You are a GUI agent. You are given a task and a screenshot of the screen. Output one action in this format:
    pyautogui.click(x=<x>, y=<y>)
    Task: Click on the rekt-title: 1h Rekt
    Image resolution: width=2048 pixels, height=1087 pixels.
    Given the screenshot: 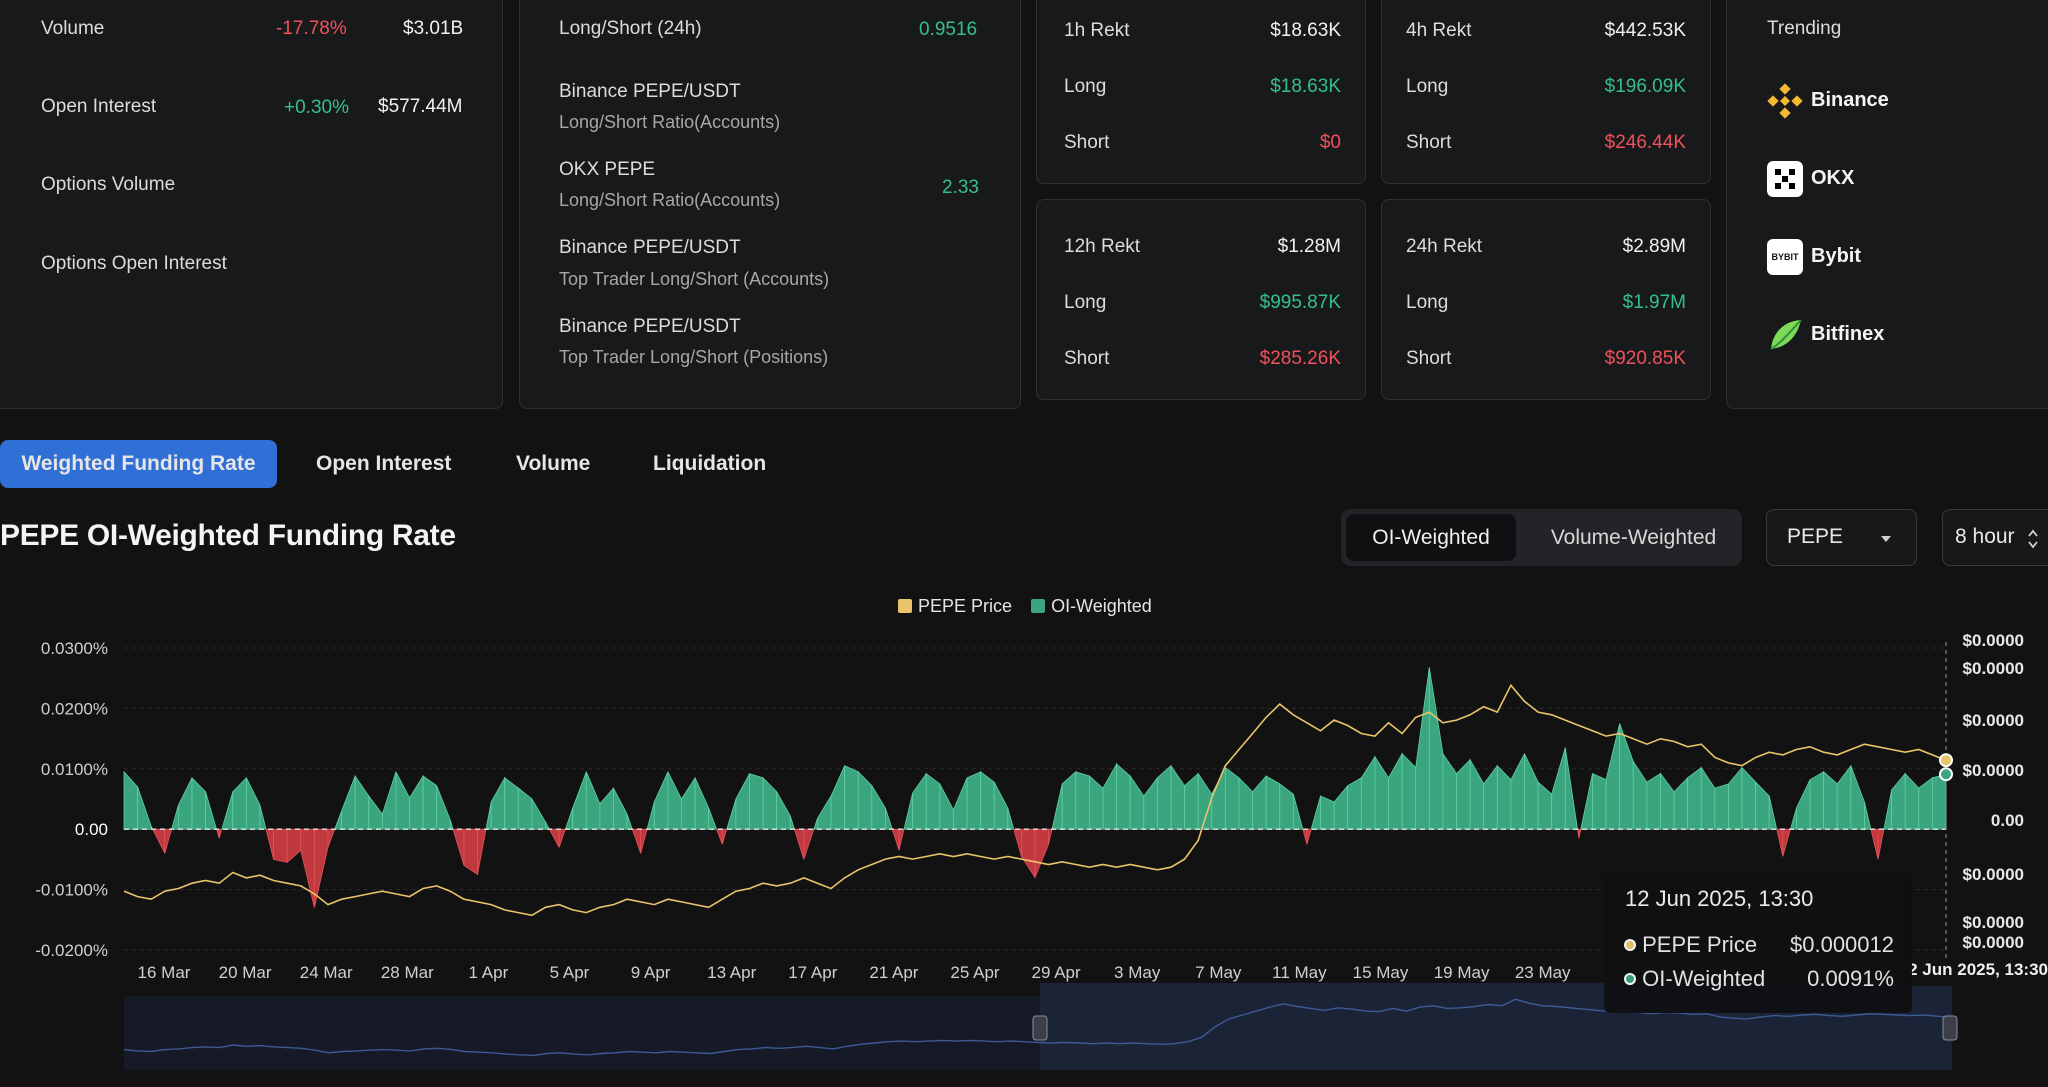 What is the action you would take?
    pyautogui.click(x=1097, y=30)
    